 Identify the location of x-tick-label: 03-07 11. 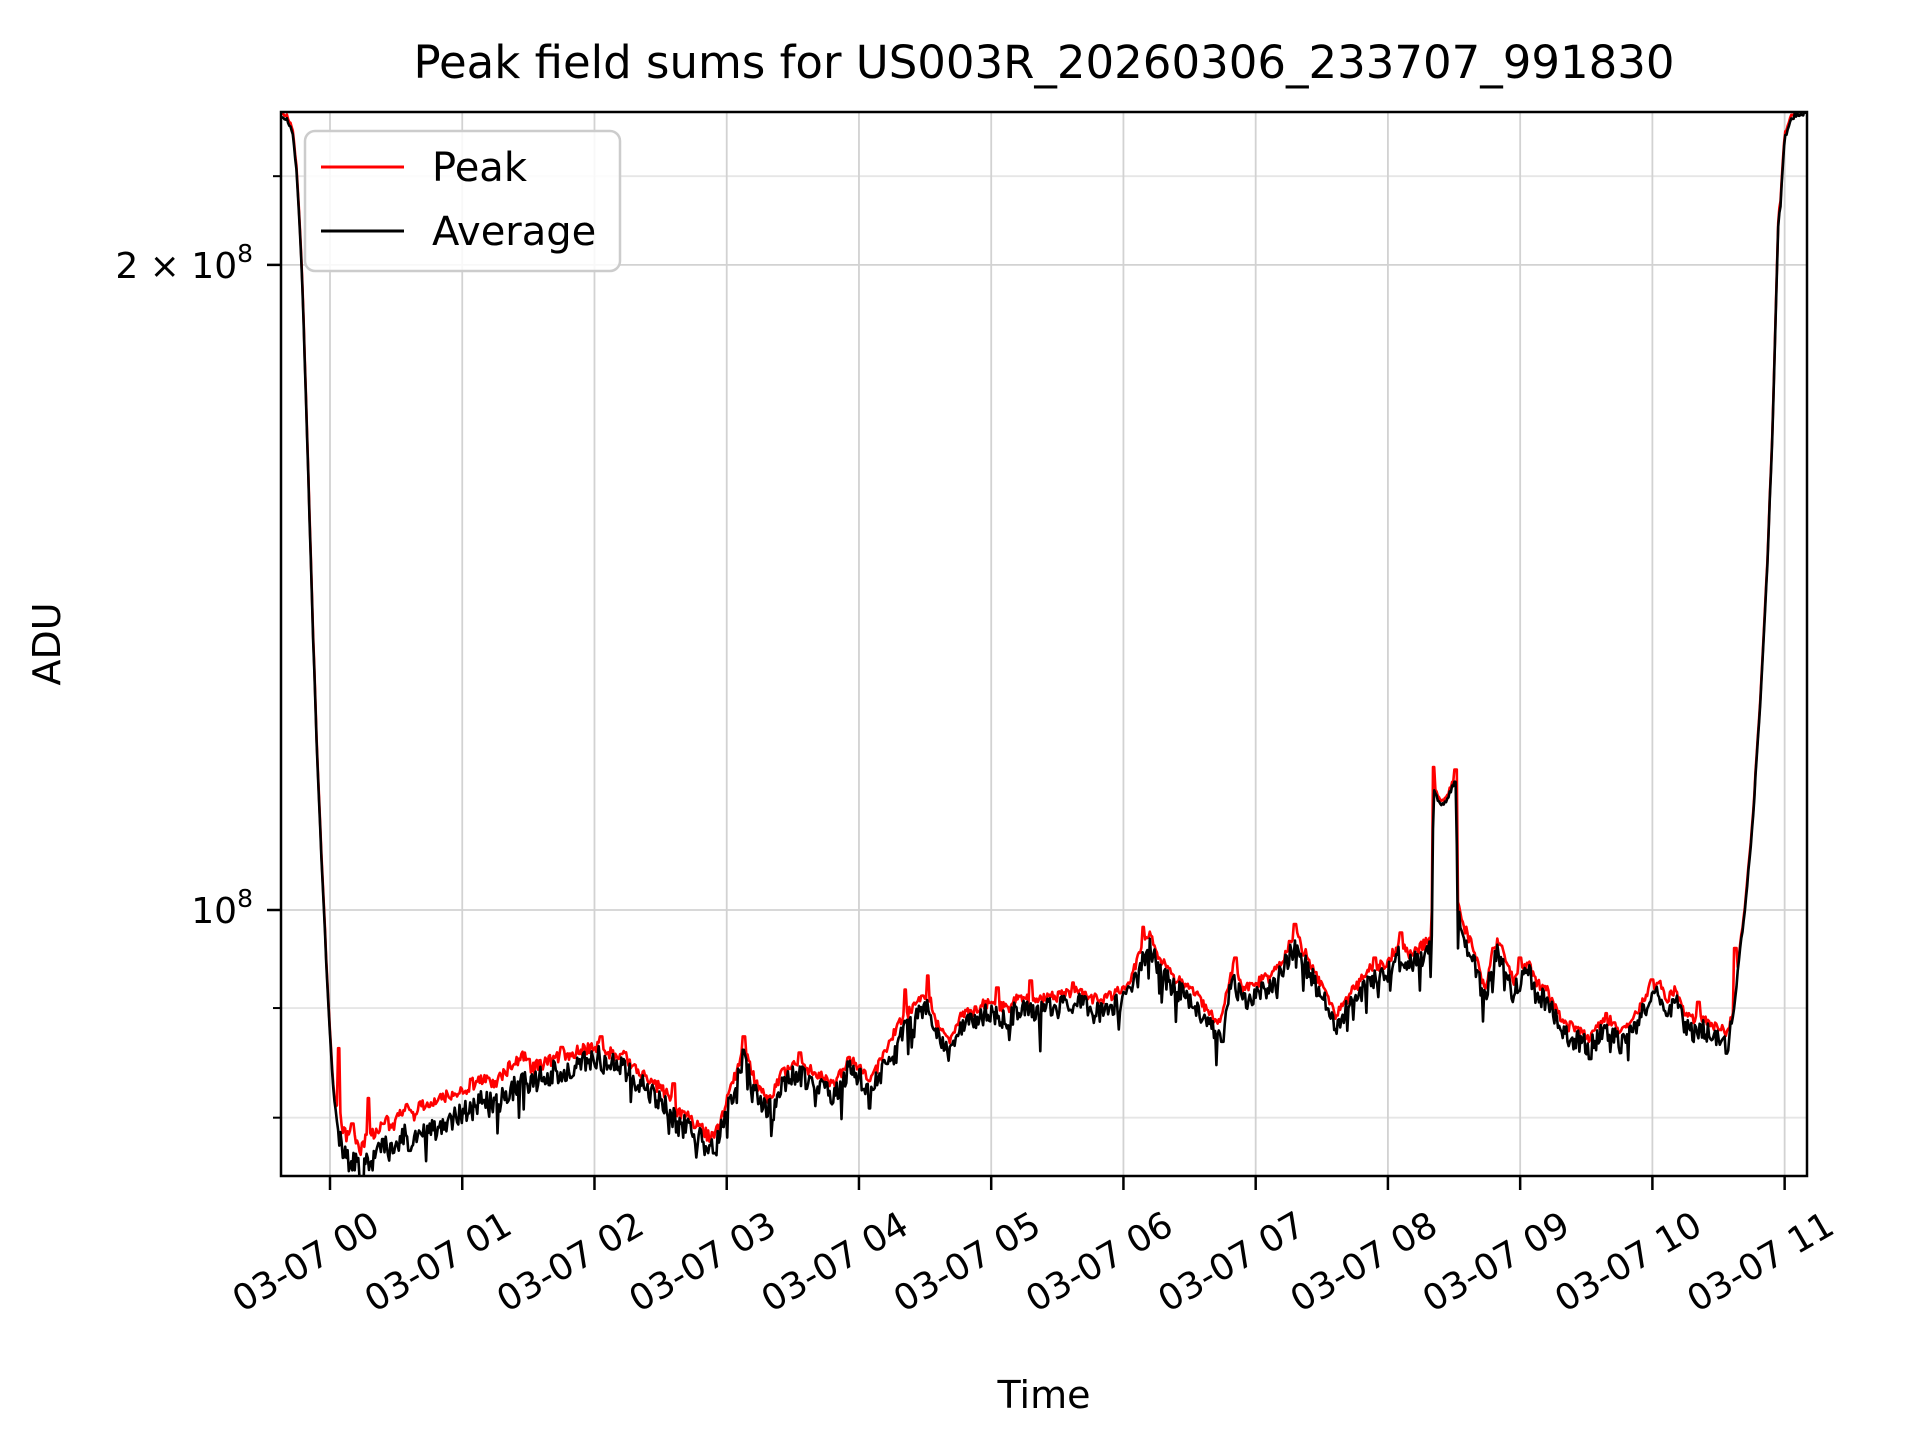
(1760, 1262).